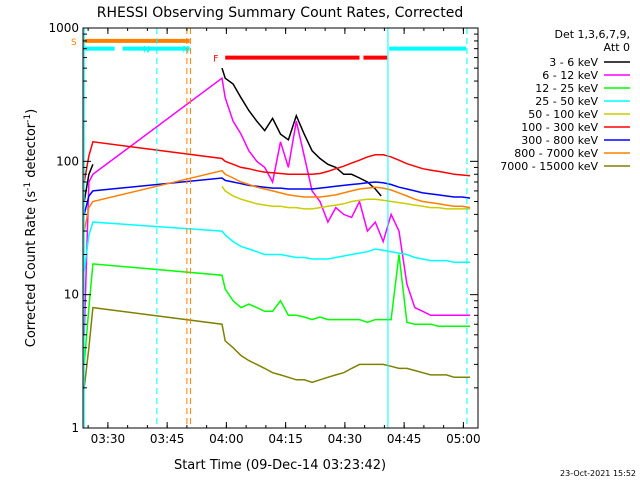 The width and height of the screenshot is (640, 480). Describe the element at coordinates (280, 465) in the screenshot. I see `x-axis-label: Start Time (09-Dec-14 03:23:42)` at that location.